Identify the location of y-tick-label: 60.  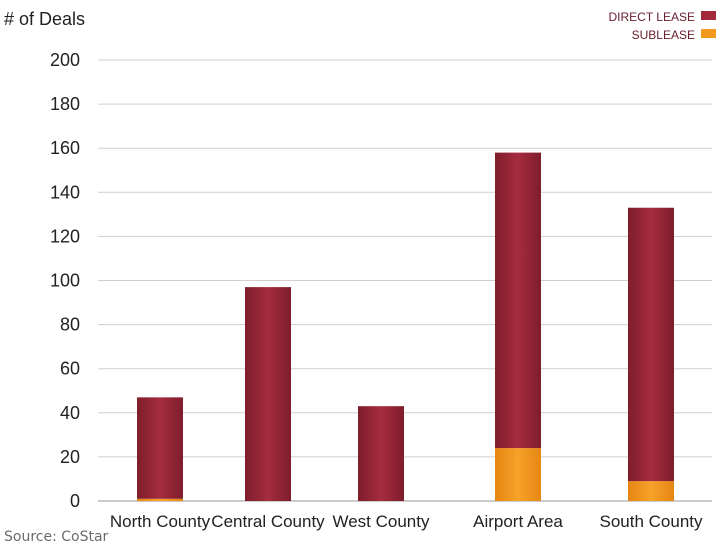
(70, 369).